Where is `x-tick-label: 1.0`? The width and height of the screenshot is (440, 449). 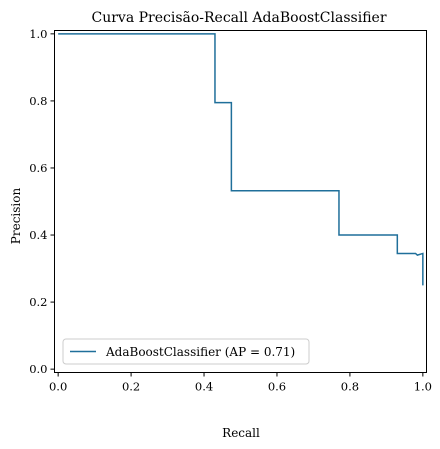 x-tick-label: 1.0 is located at coordinates (423, 387).